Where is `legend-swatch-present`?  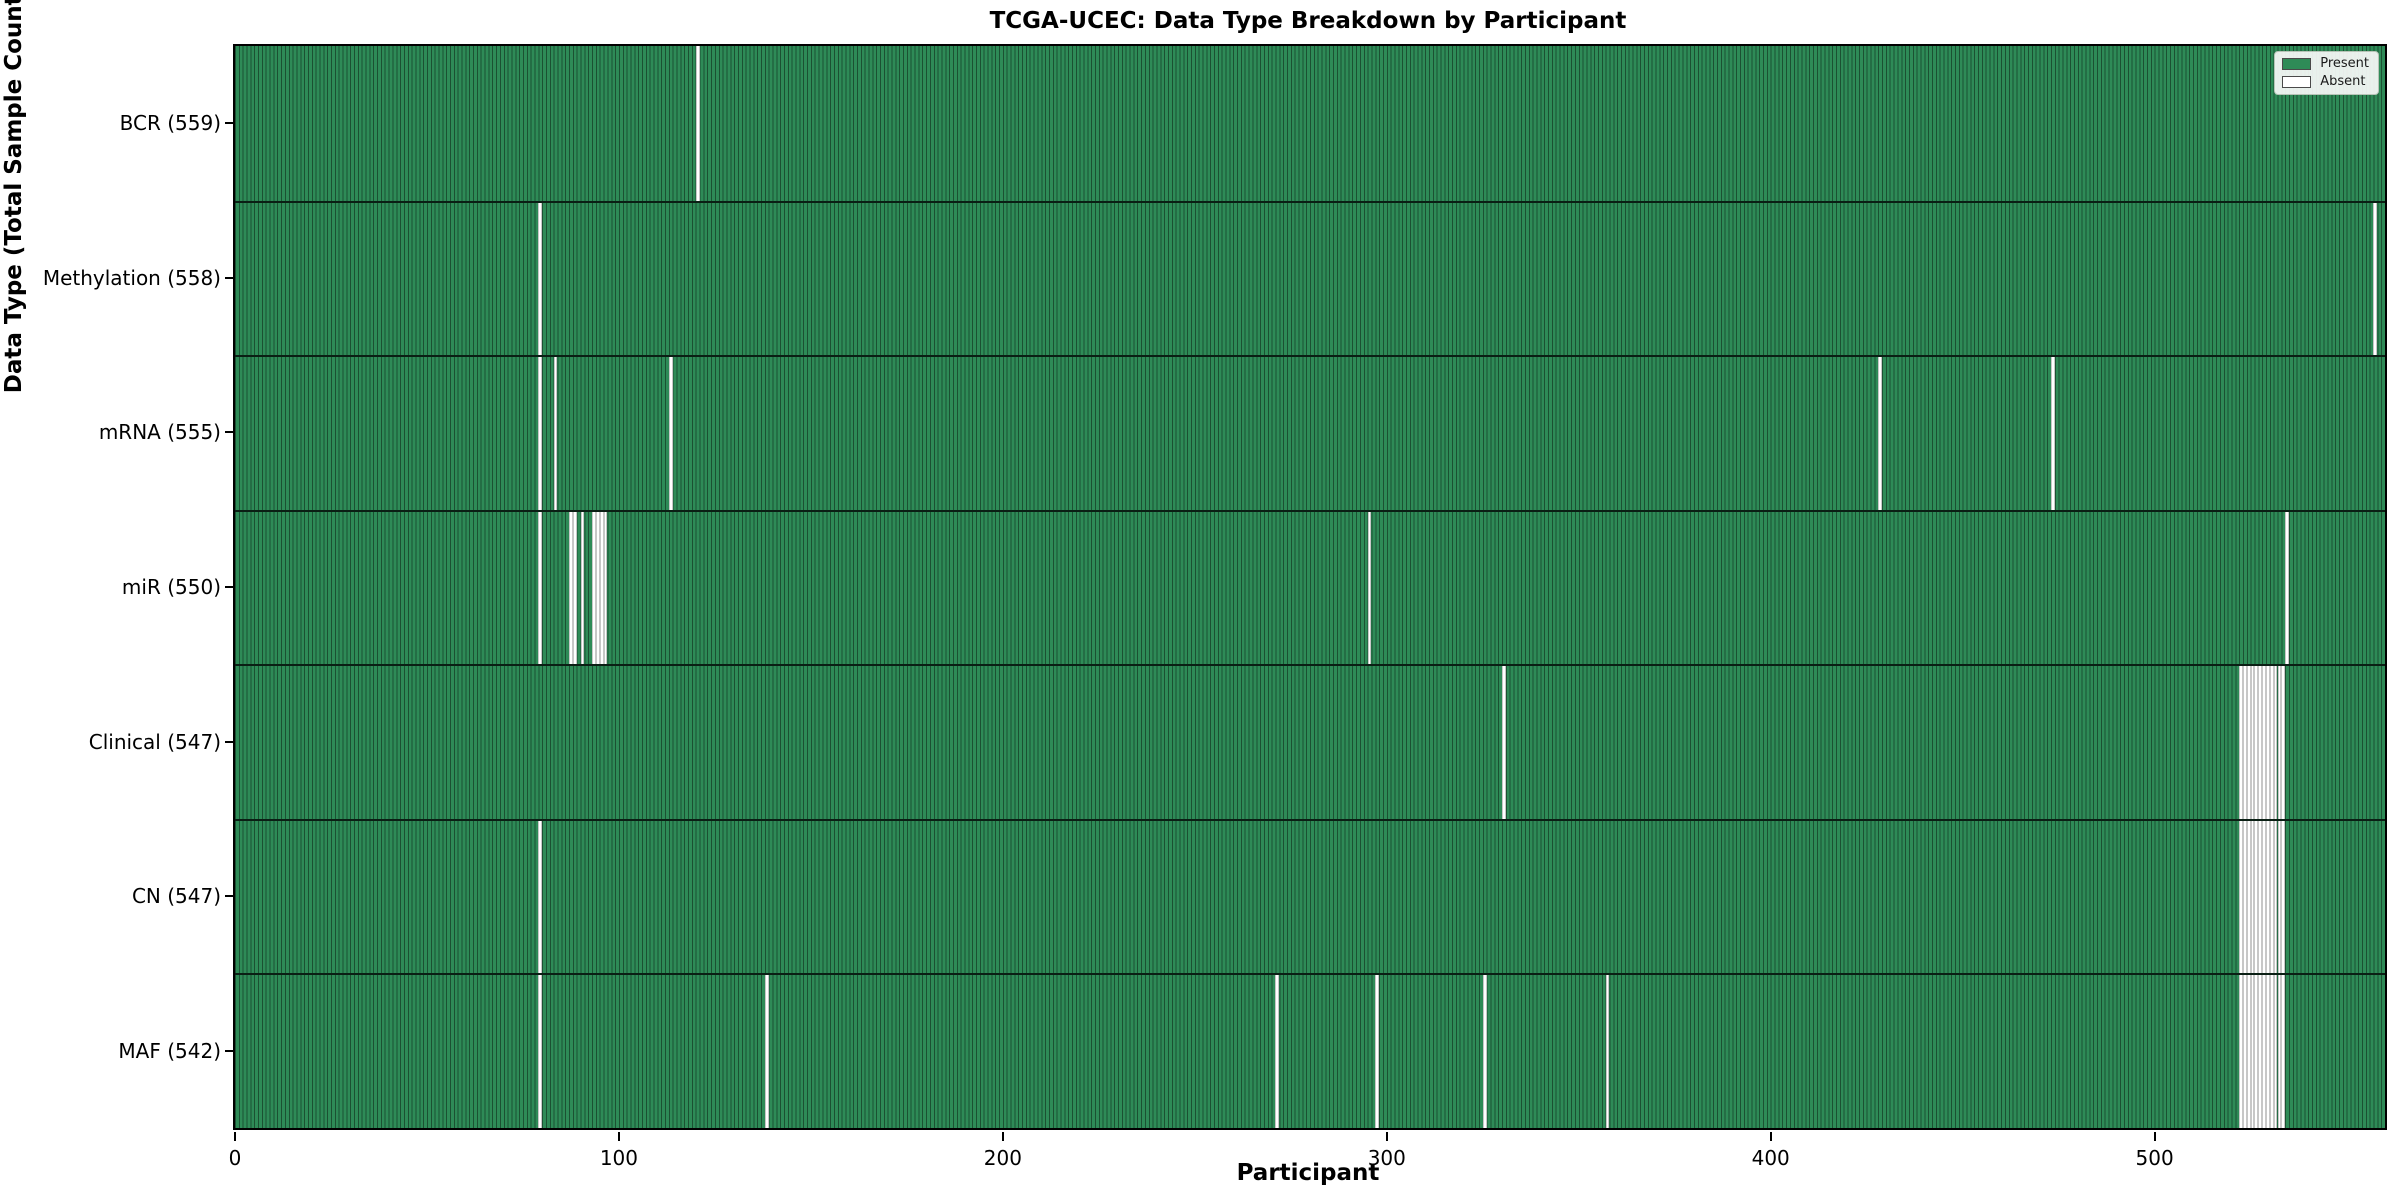
legend-swatch-present is located at coordinates (2297, 64).